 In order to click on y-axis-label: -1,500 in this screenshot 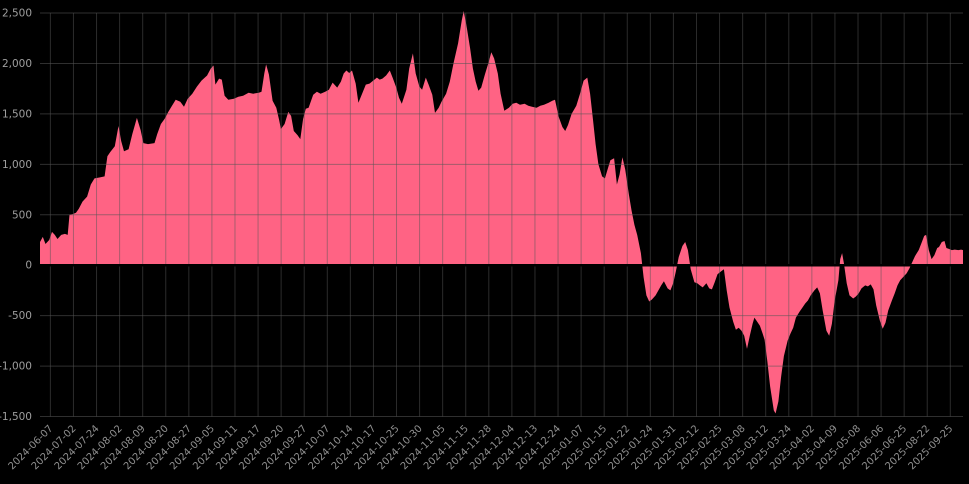, I will do `click(16, 417)`.